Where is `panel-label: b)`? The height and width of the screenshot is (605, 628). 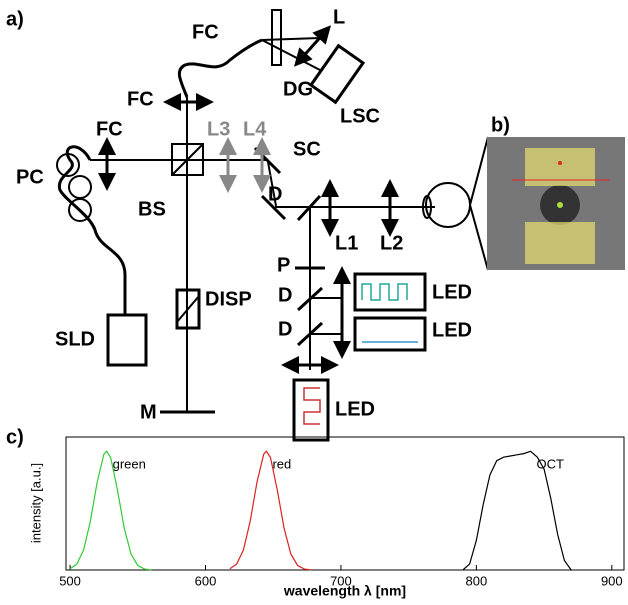 panel-label: b) is located at coordinates (500, 125).